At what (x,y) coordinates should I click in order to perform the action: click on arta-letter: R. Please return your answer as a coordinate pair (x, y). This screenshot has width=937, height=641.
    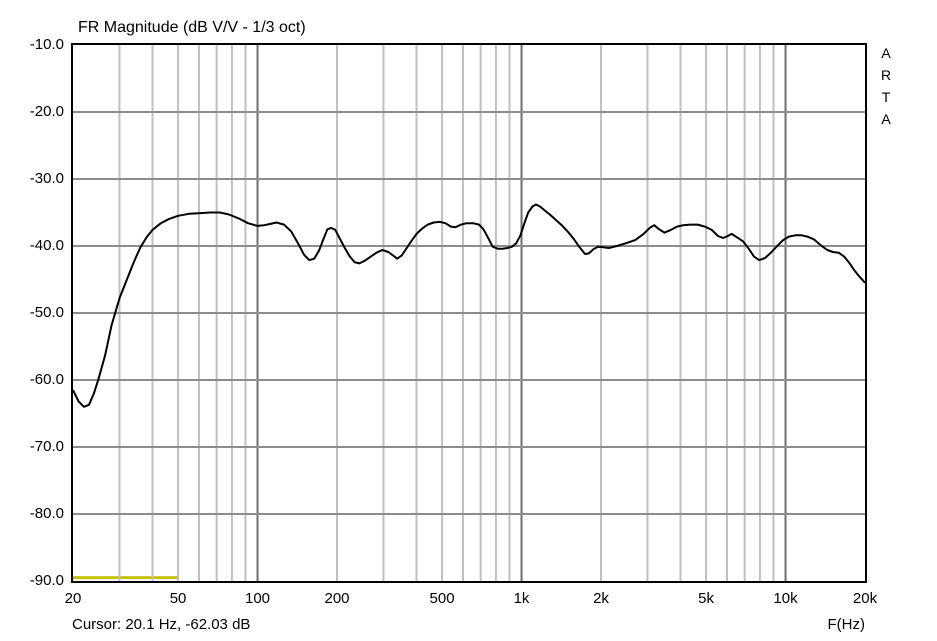
    Looking at the image, I should click on (886, 75).